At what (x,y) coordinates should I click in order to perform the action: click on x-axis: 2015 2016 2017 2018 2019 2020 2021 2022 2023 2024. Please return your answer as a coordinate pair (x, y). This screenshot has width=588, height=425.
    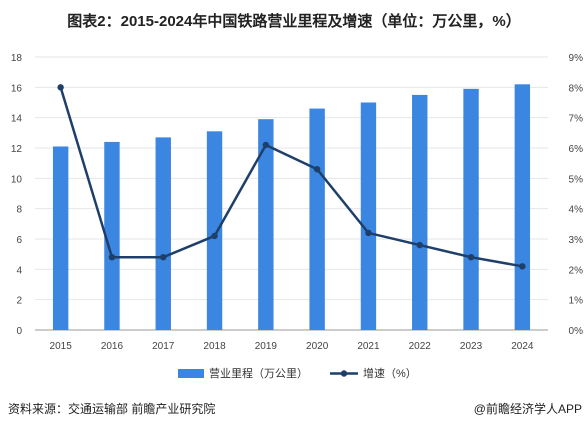
    Looking at the image, I should click on (292, 346).